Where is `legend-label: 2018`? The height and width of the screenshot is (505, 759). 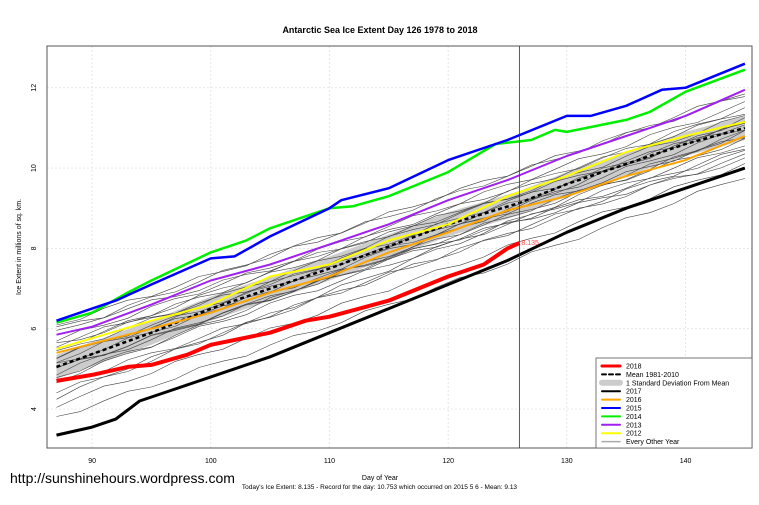 legend-label: 2018 is located at coordinates (634, 367).